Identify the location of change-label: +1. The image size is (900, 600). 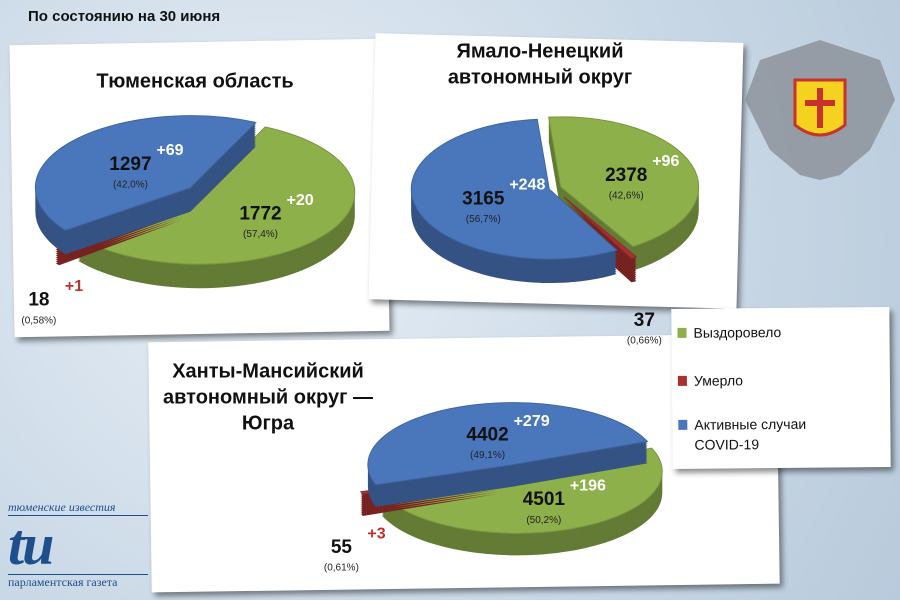
(74, 286).